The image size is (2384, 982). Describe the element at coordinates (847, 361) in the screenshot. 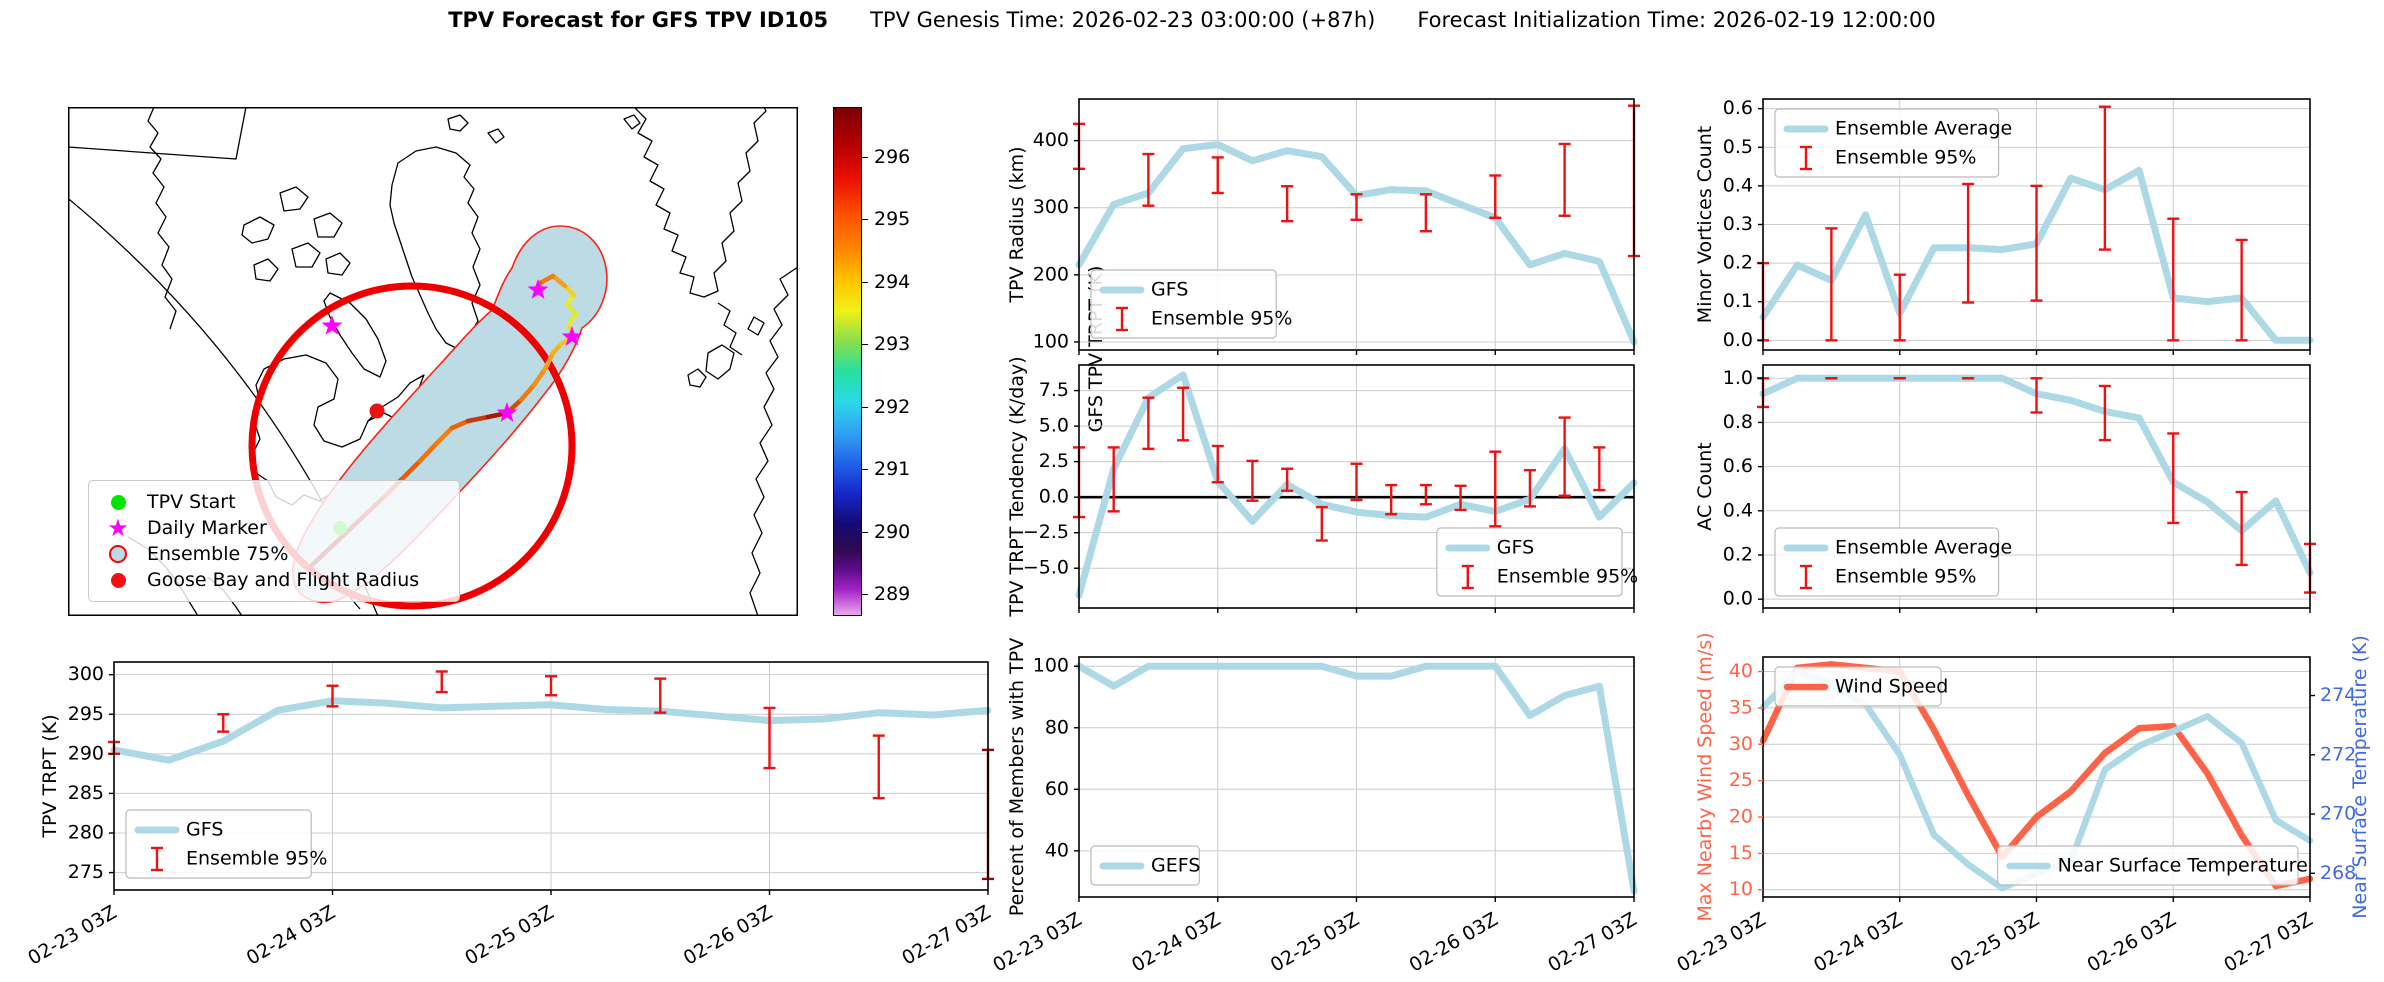

I see `trpt-colorbar` at that location.